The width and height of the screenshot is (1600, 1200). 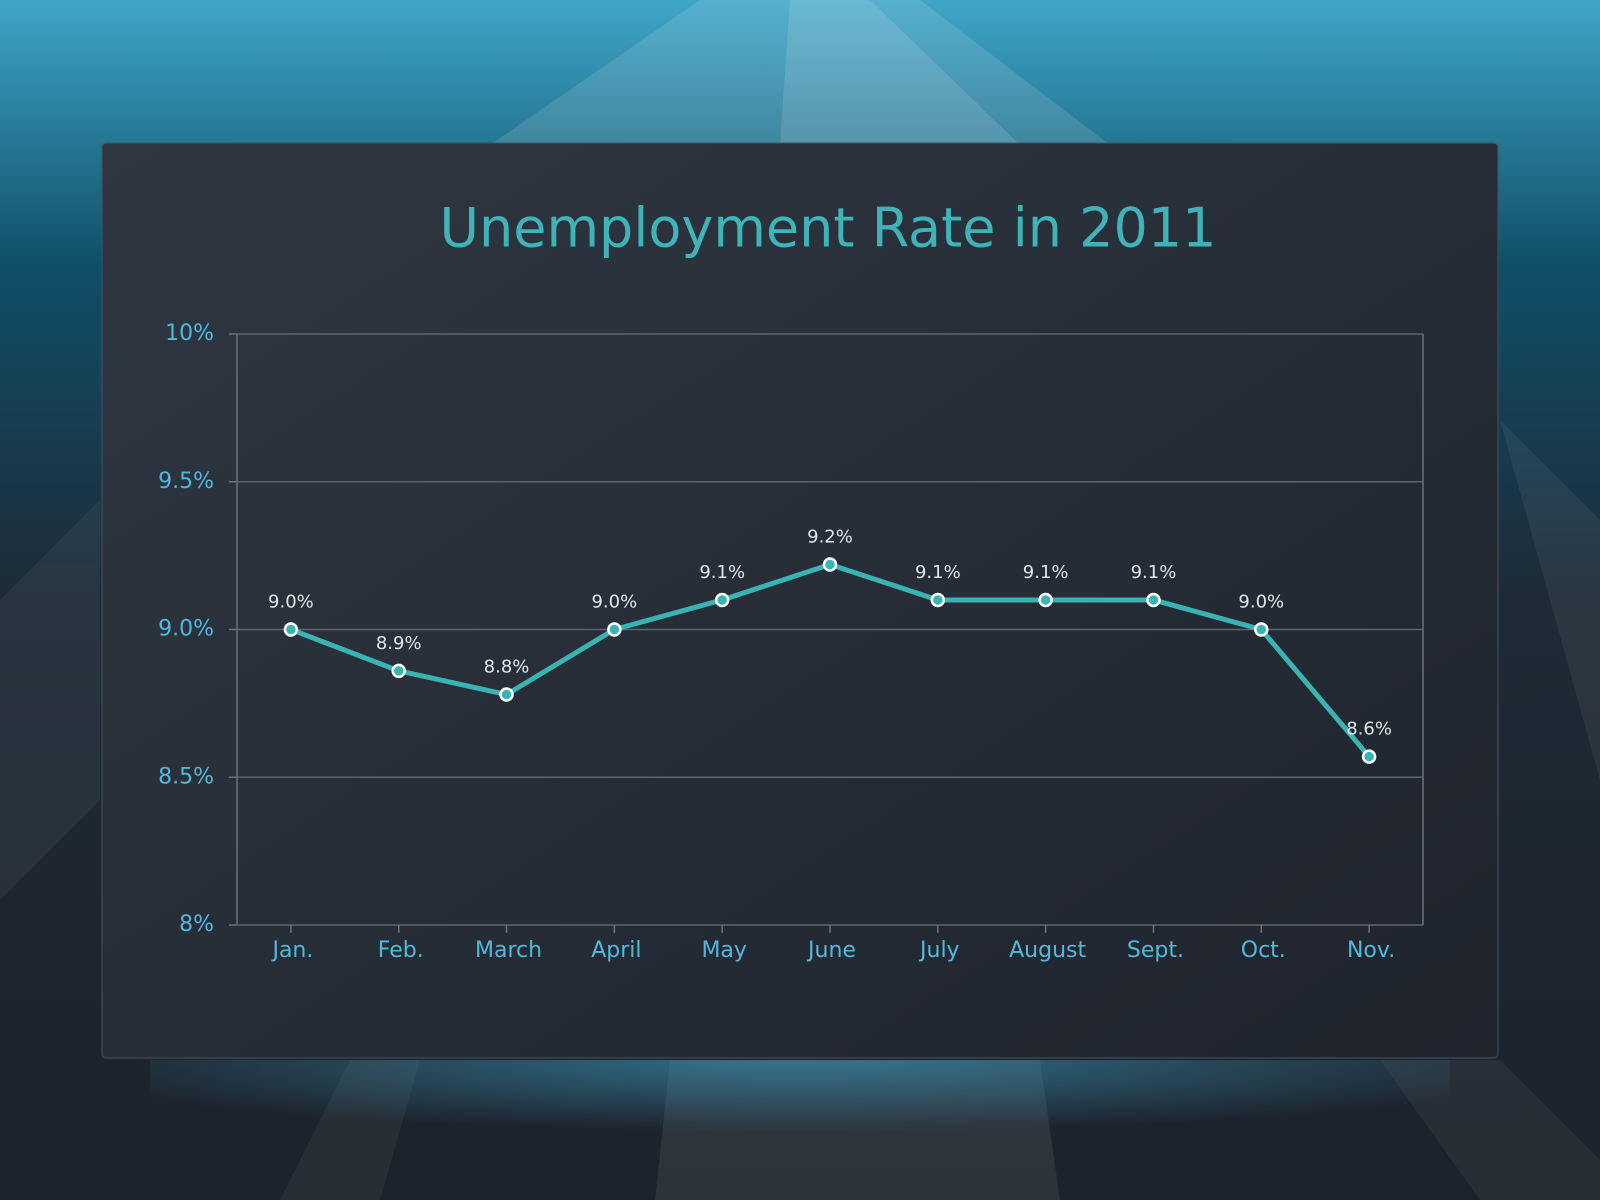 What do you see at coordinates (616, 950) in the screenshot?
I see `x-tick-label: April` at bounding box center [616, 950].